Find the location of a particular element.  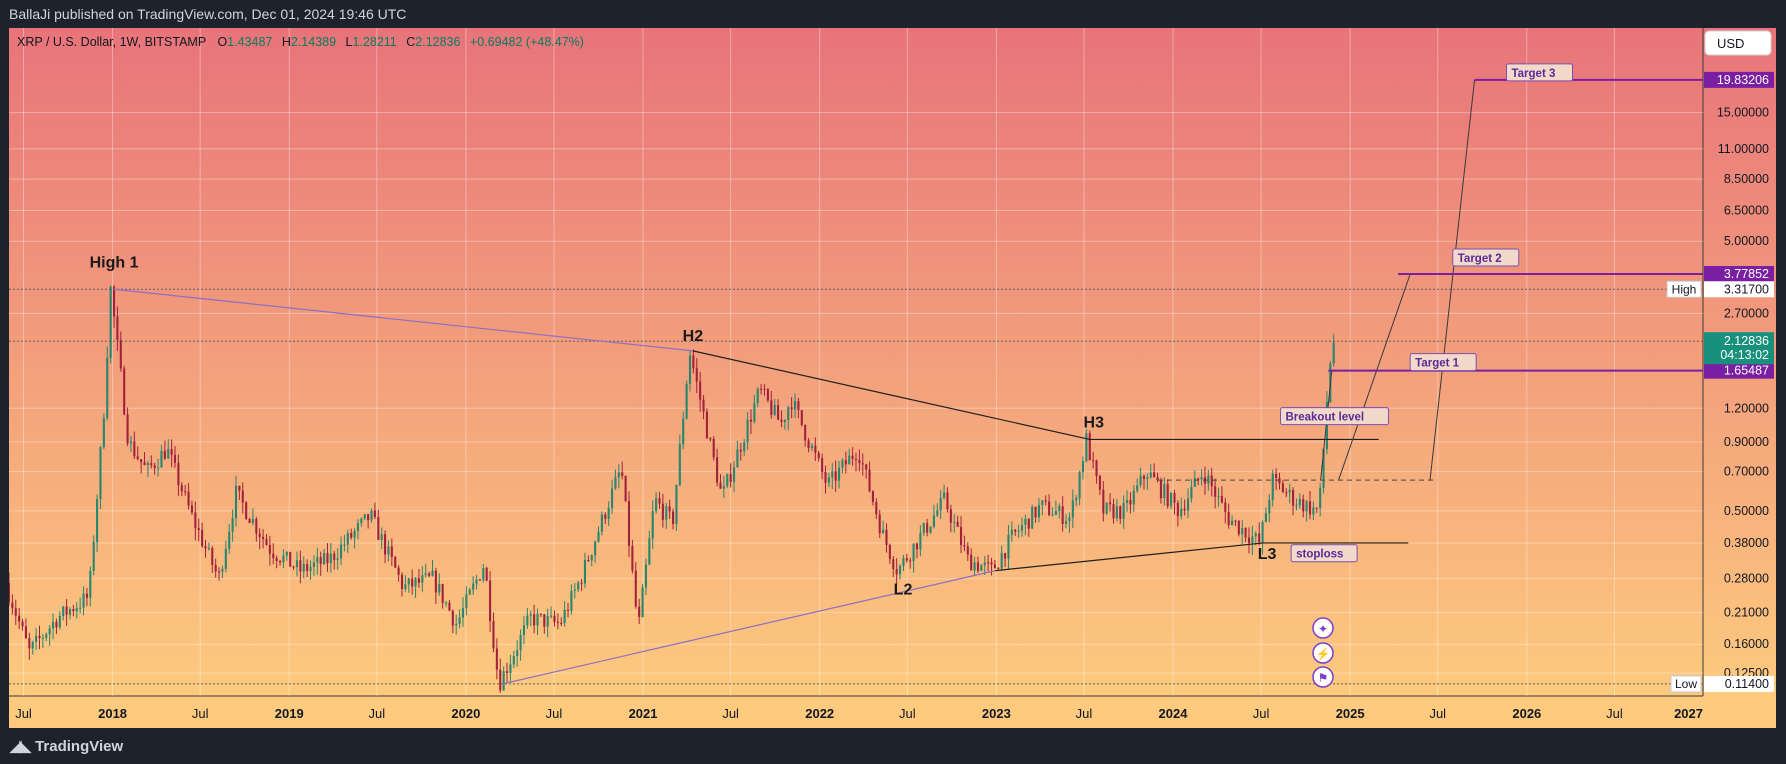

price-tick-label: 0.16000 is located at coordinates (1746, 644).